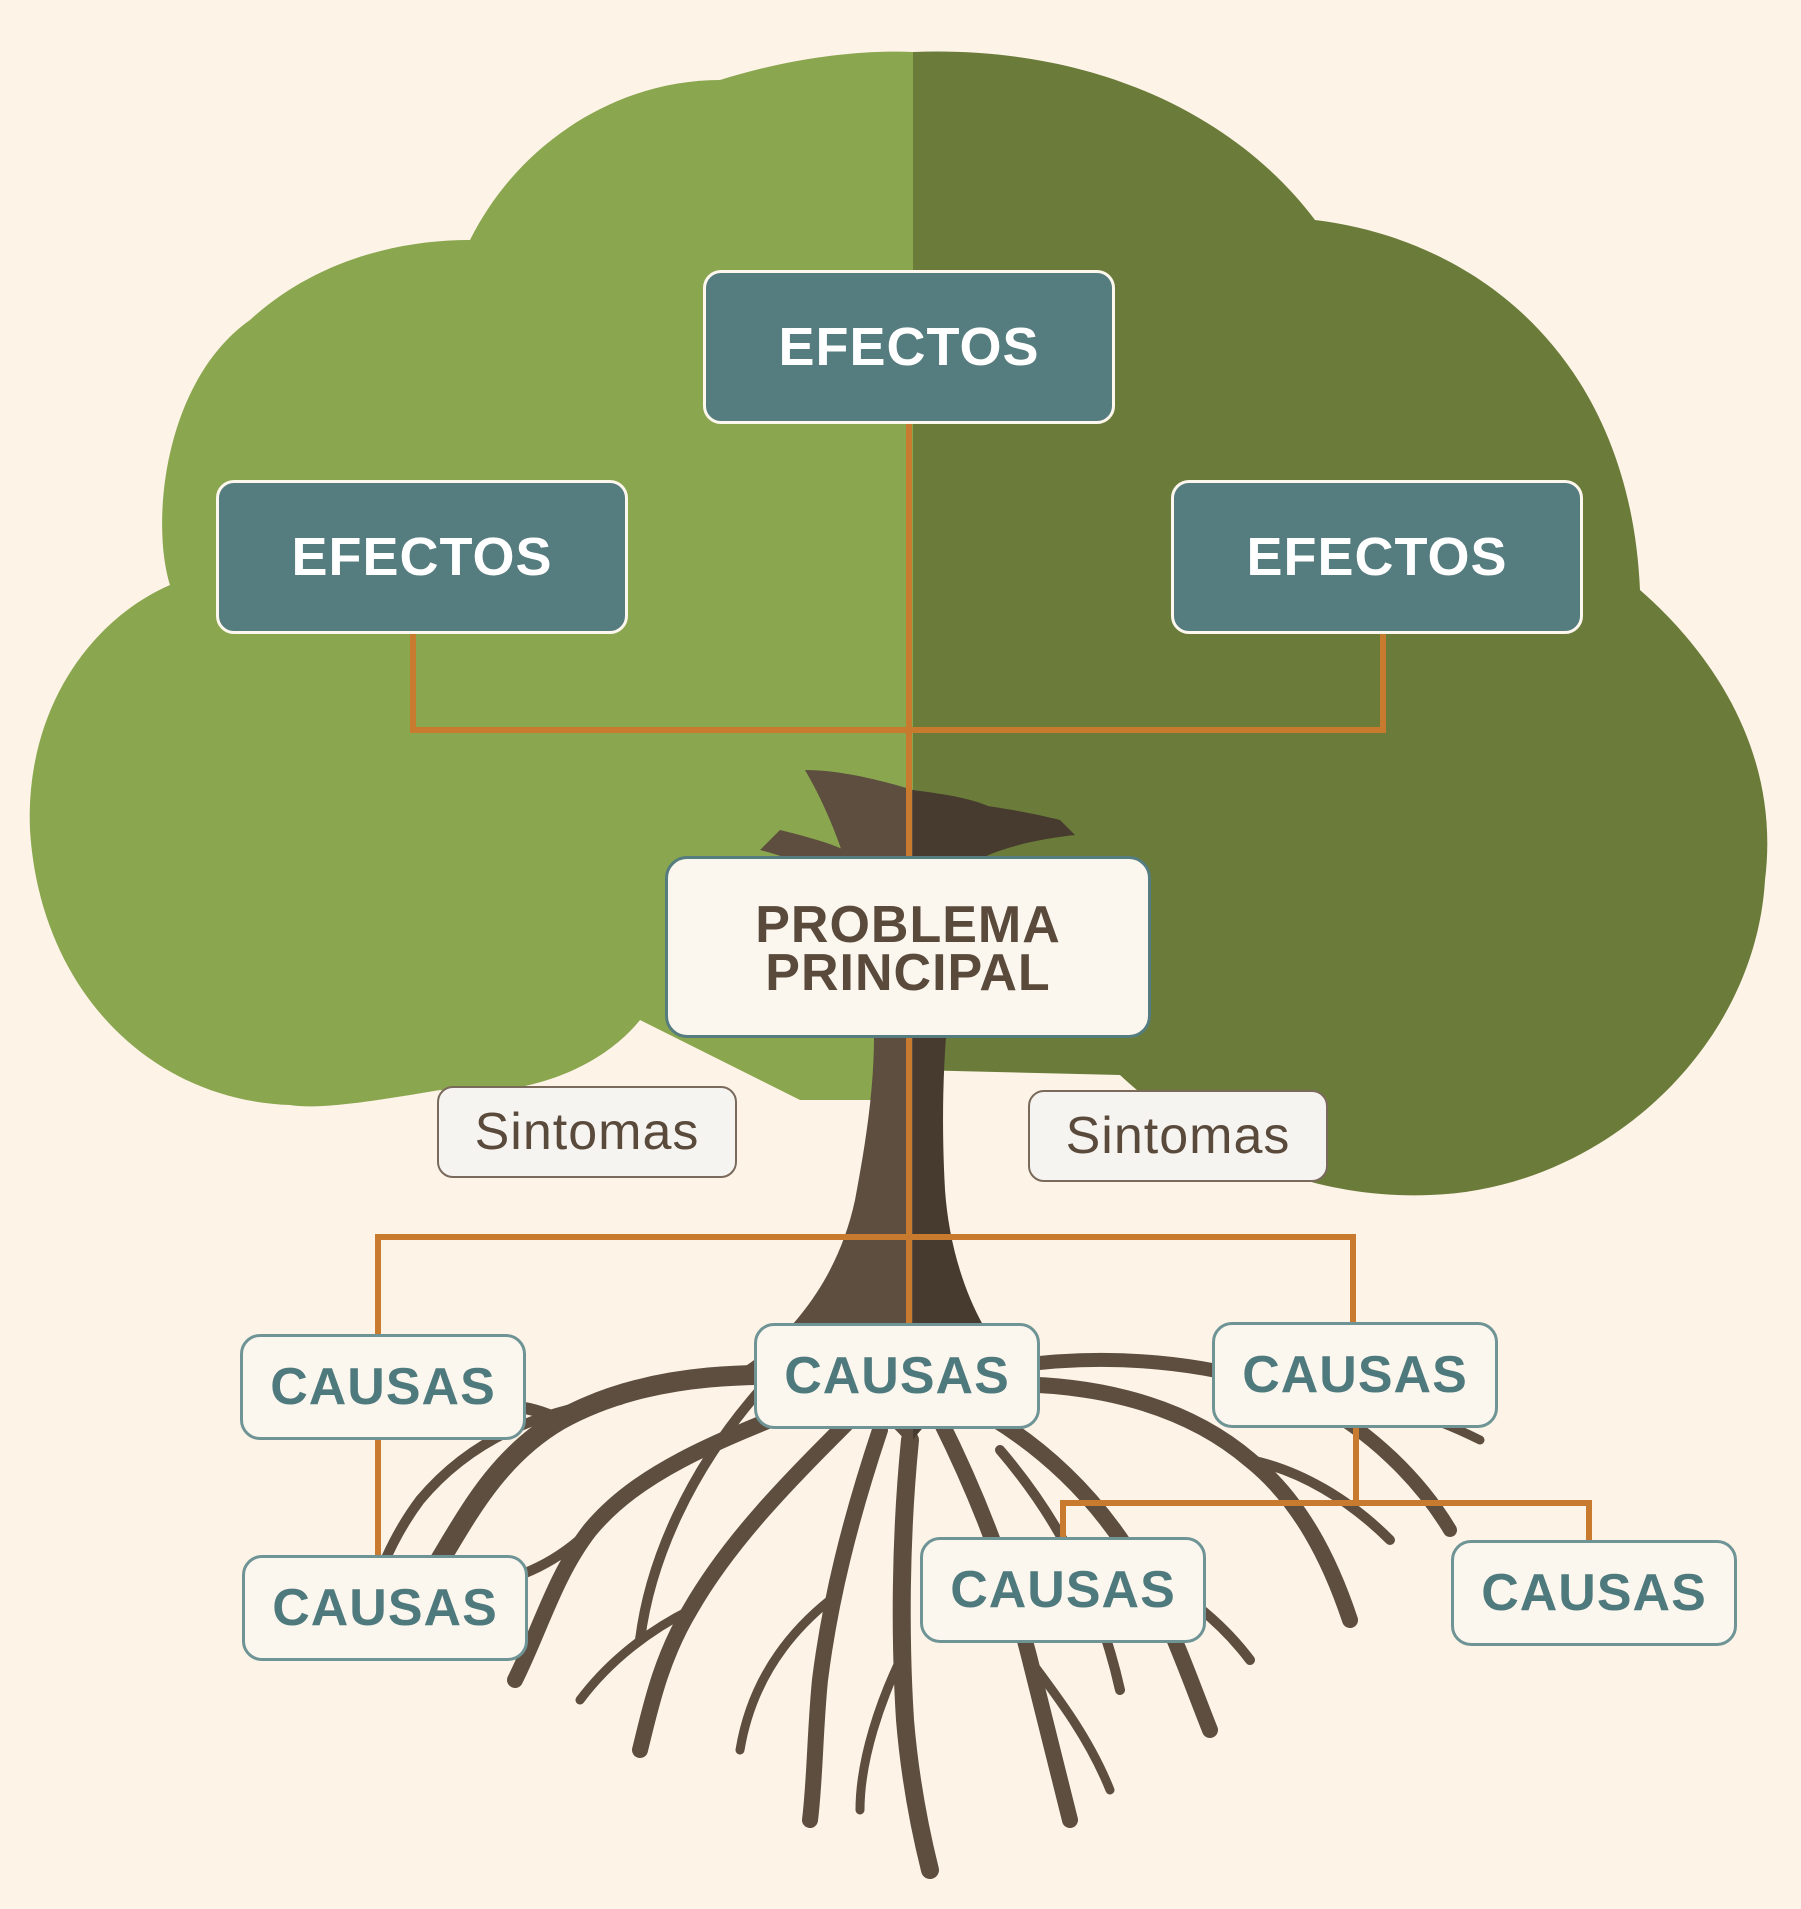  I want to click on cause-box-right-lower: CAUSAS, so click(1594, 1593).